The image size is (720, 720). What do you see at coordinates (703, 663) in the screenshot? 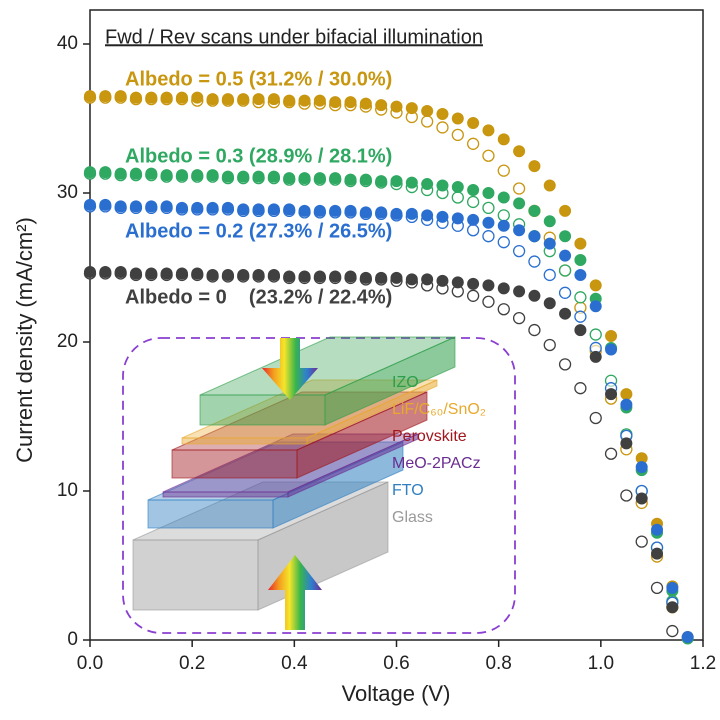
I see `x-tick-label: 1.2` at bounding box center [703, 663].